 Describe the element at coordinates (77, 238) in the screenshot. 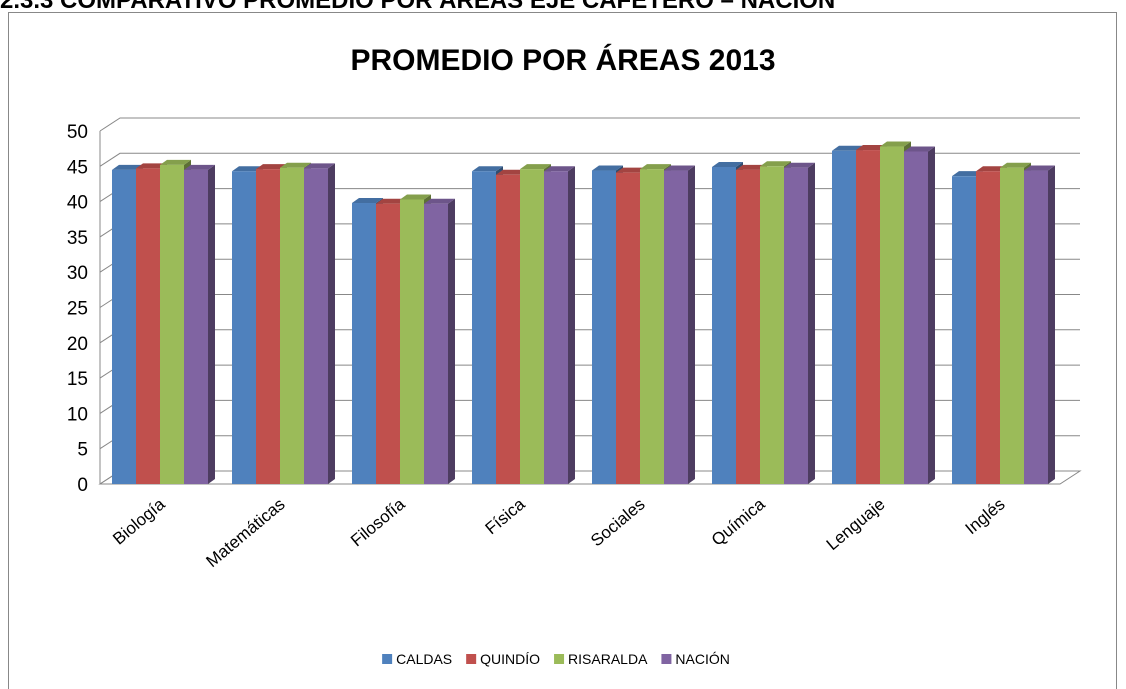

I see `y-tick-label: 35` at that location.